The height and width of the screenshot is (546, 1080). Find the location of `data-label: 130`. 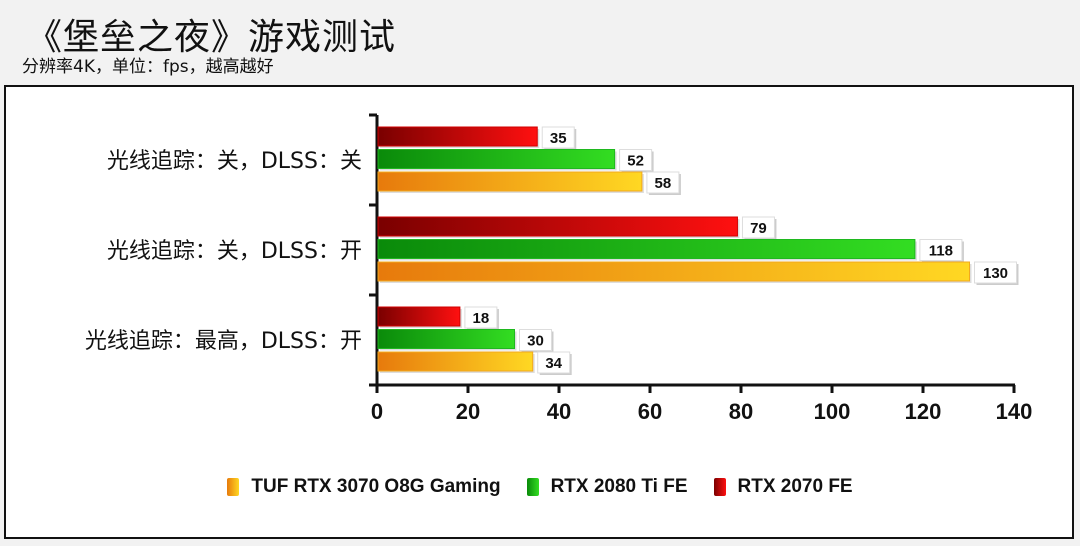

data-label: 130 is located at coordinates (995, 273).